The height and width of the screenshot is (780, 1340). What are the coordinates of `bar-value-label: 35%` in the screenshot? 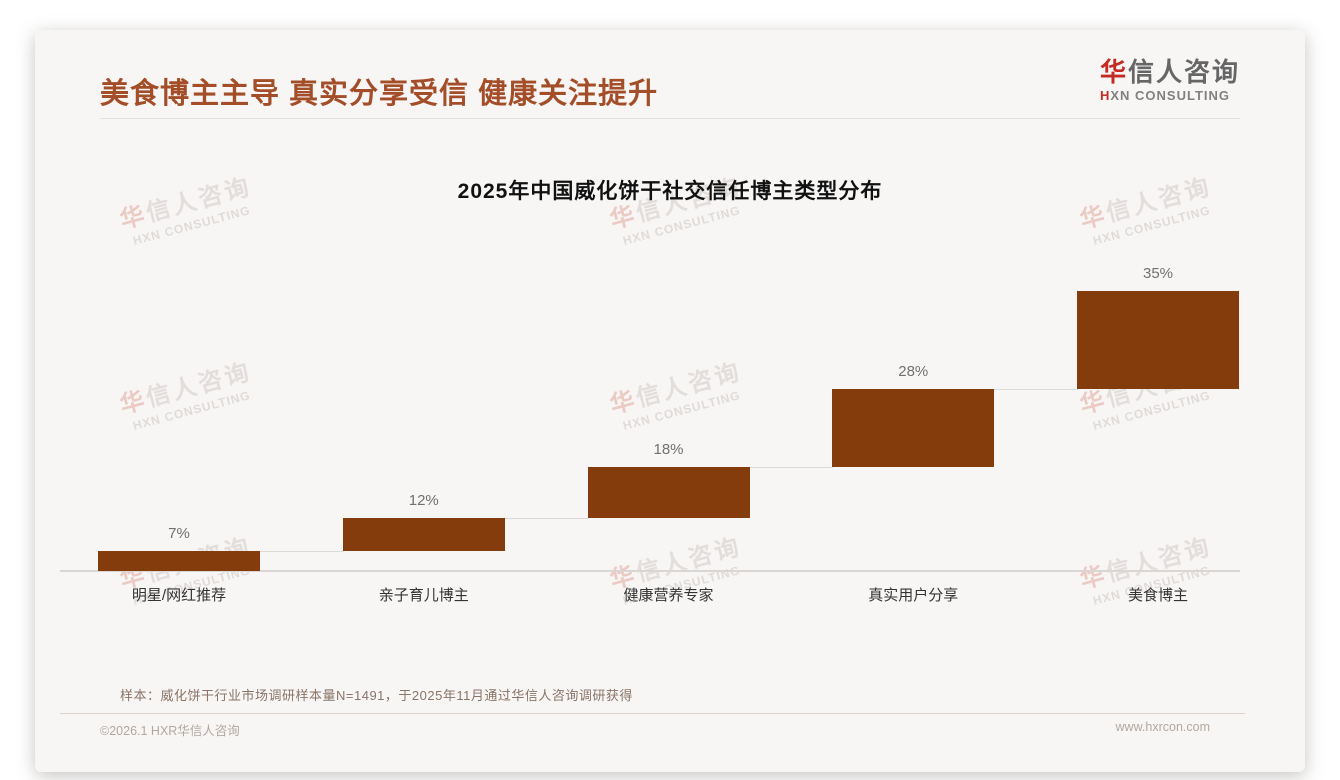 It's located at (1158, 273).